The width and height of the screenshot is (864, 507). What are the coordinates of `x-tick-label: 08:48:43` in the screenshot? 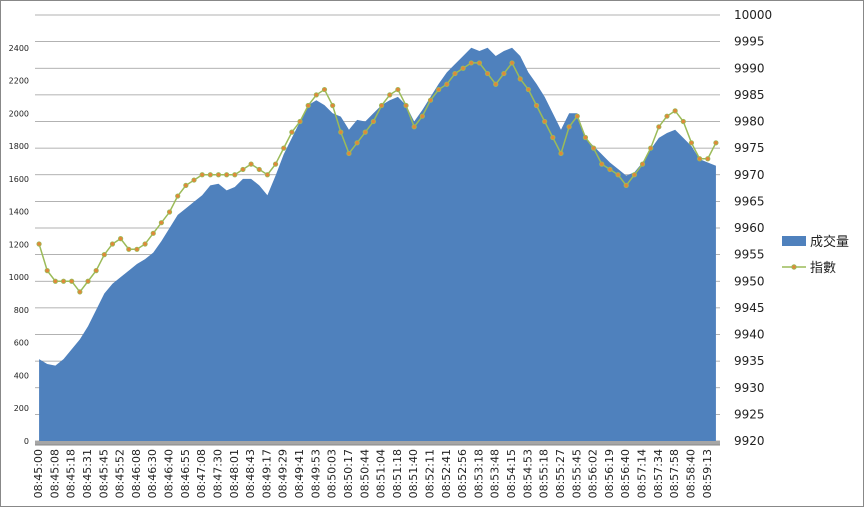 It's located at (250, 473).